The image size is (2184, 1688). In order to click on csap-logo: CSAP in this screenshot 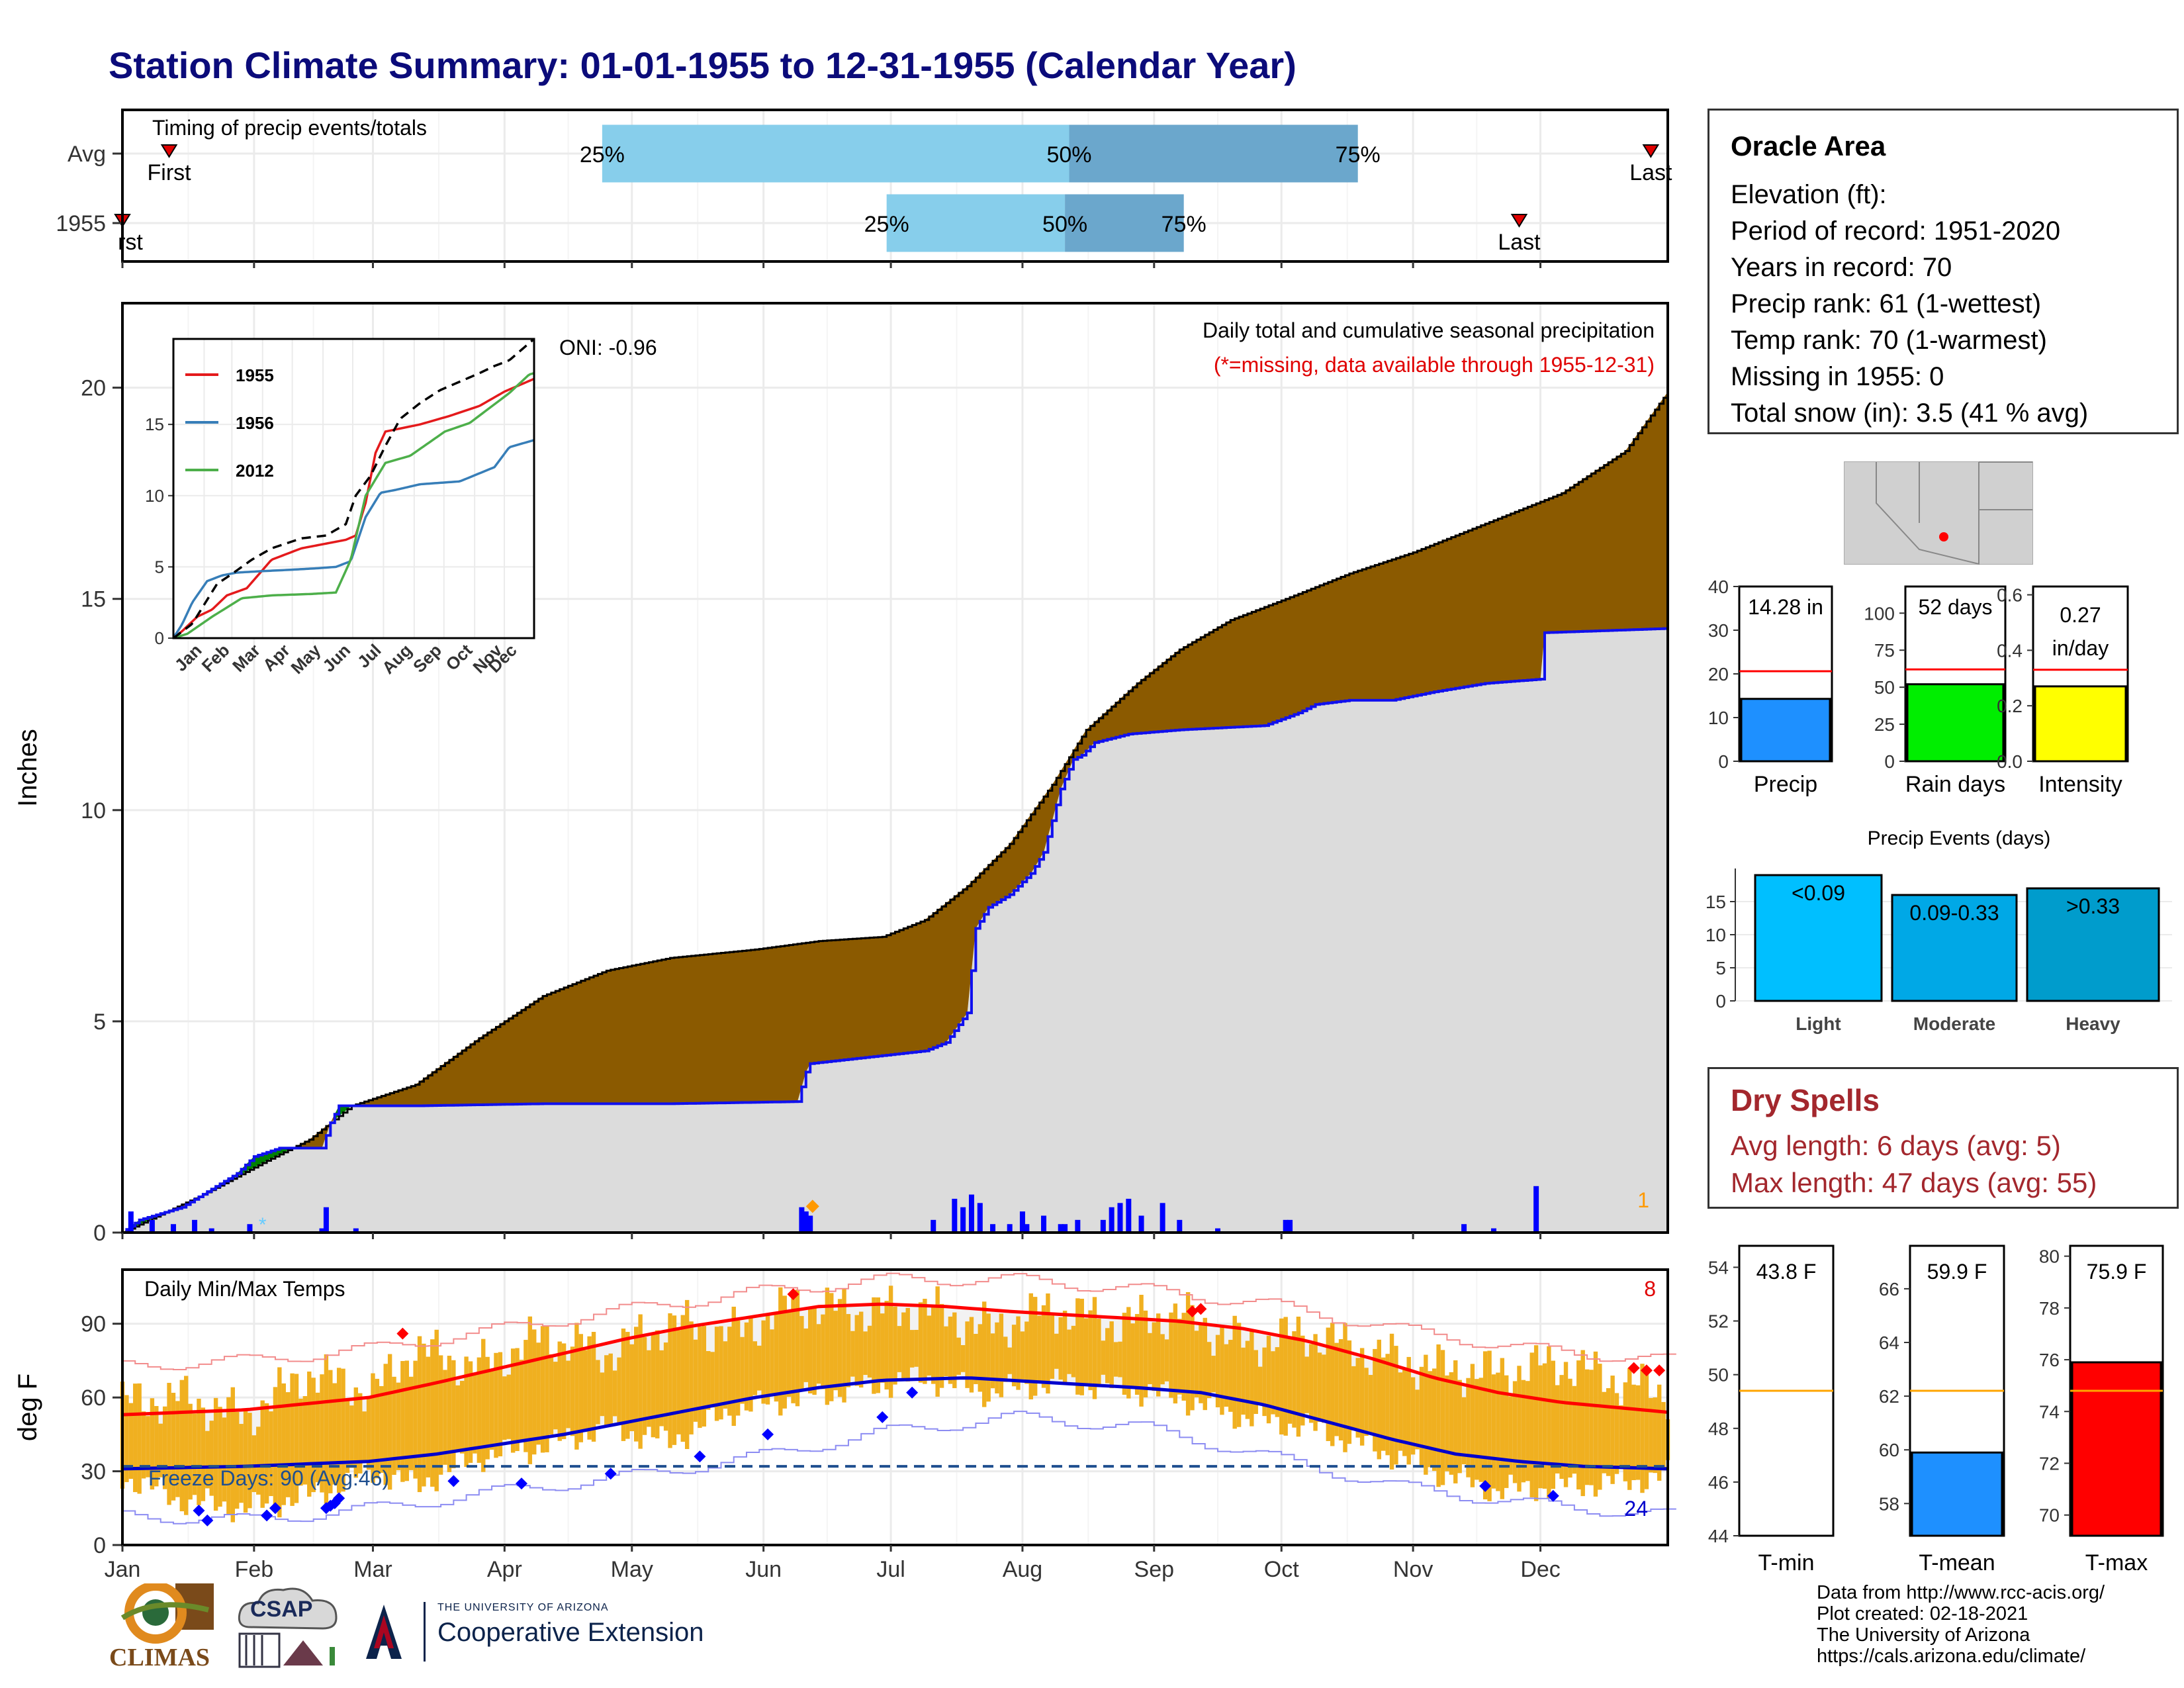, I will do `click(289, 1629)`.